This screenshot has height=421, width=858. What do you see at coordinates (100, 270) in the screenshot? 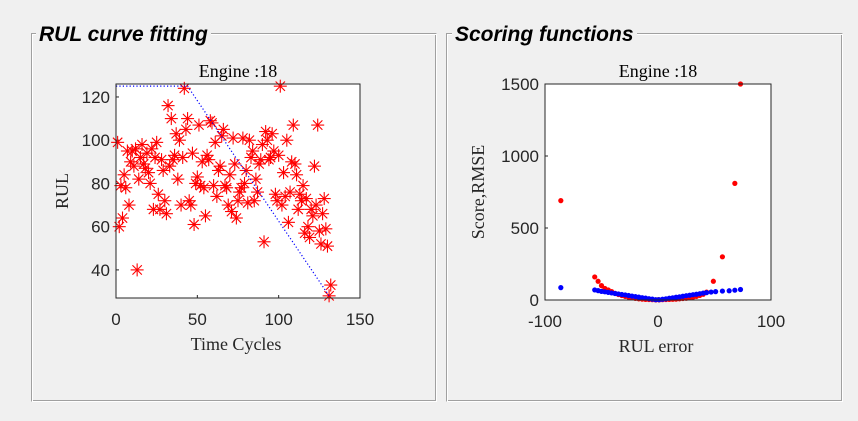
I see `y-tick-label: 40` at bounding box center [100, 270].